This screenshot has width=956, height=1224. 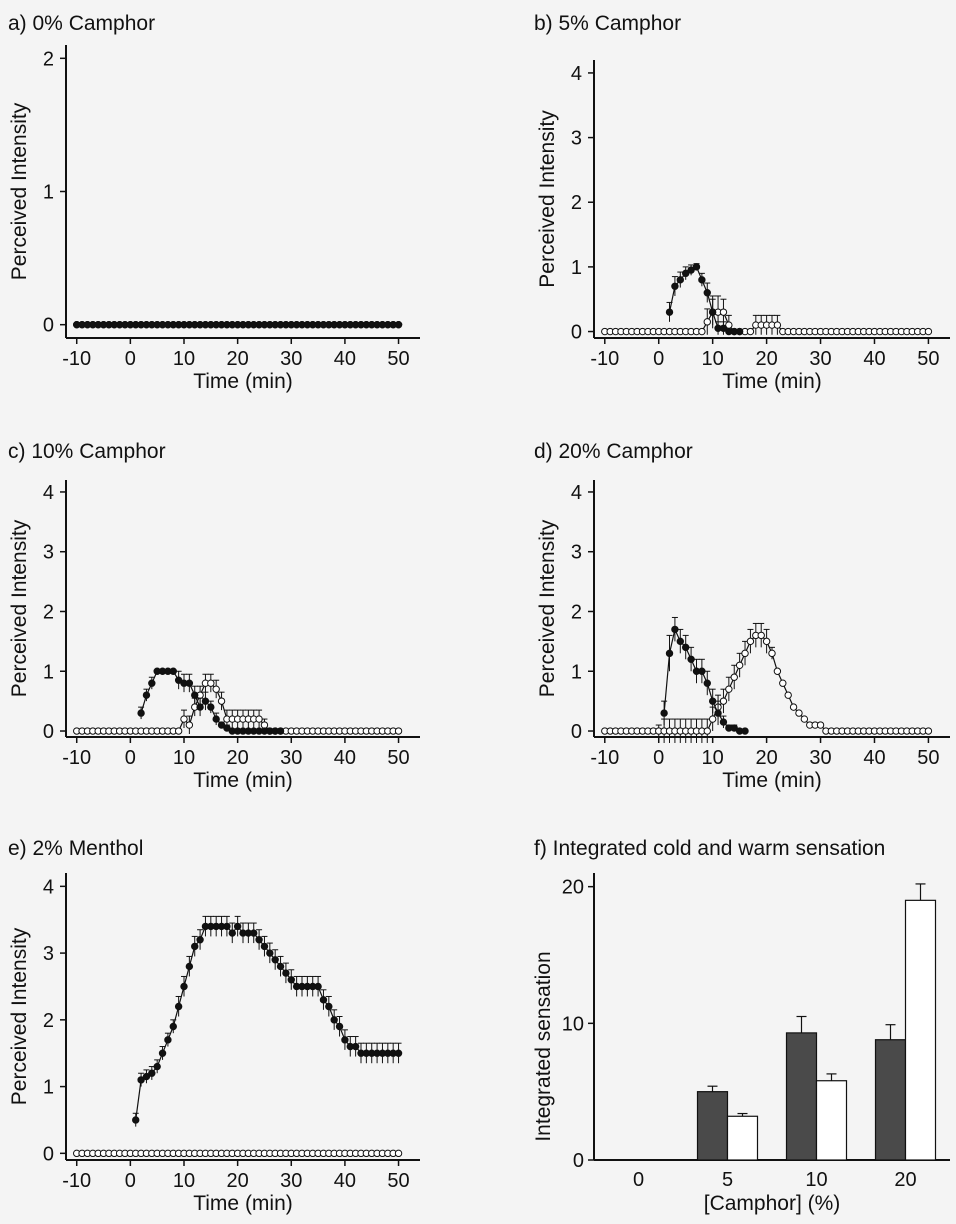 I want to click on warm-bars, so click(x=831, y=1022).